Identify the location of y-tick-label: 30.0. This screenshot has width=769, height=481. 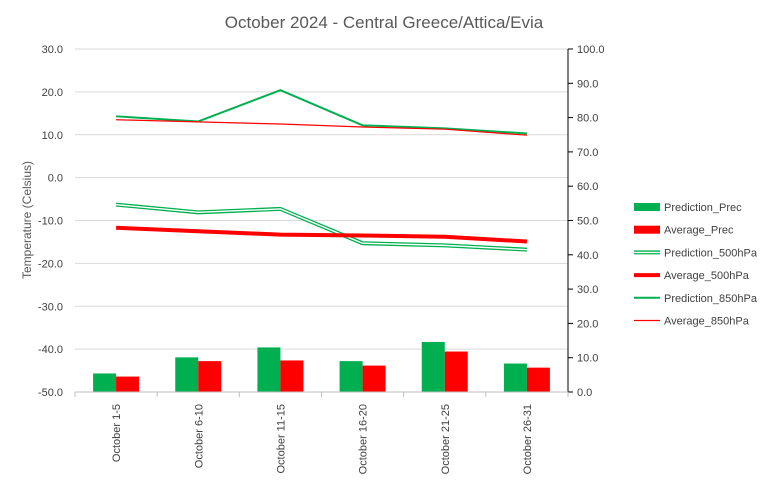
(52, 50).